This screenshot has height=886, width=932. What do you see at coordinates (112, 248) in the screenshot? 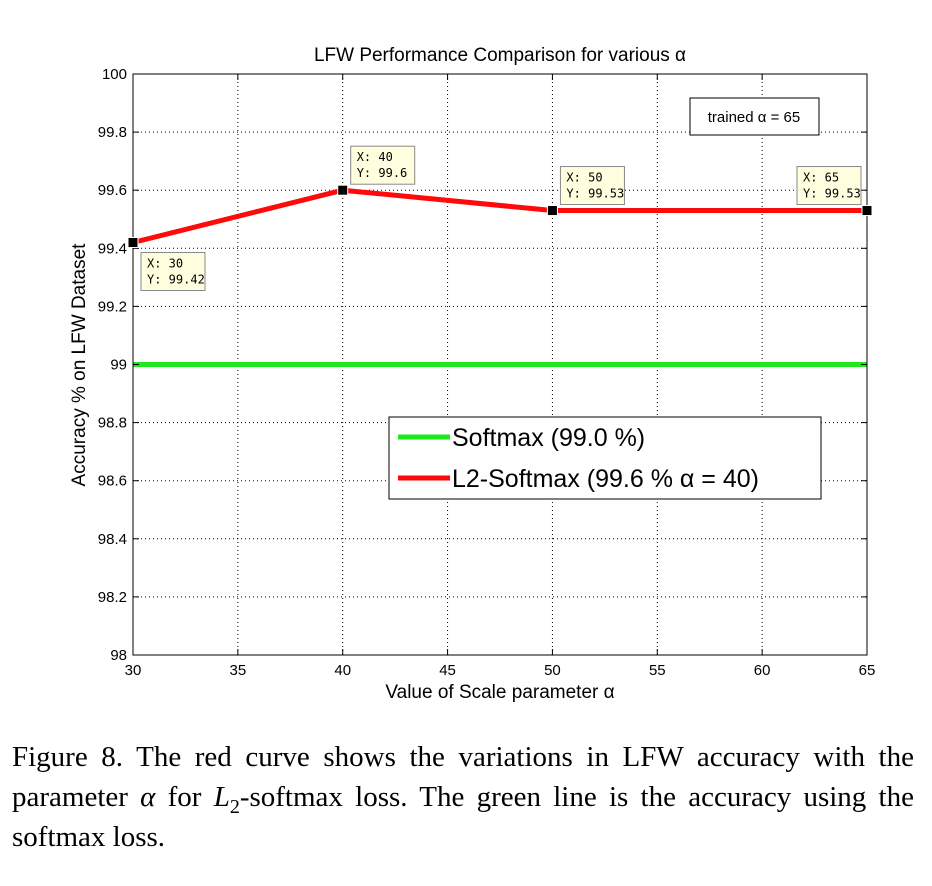
I see `y-tick-label: 99.4` at bounding box center [112, 248].